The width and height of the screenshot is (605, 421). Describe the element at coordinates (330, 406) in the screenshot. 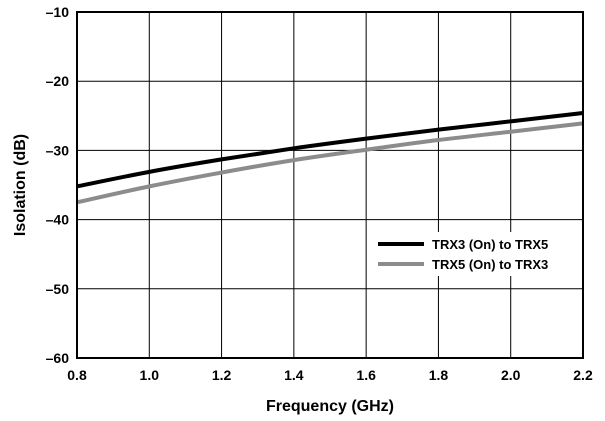

I see `x-axis-label: Frequency (GHz)` at that location.